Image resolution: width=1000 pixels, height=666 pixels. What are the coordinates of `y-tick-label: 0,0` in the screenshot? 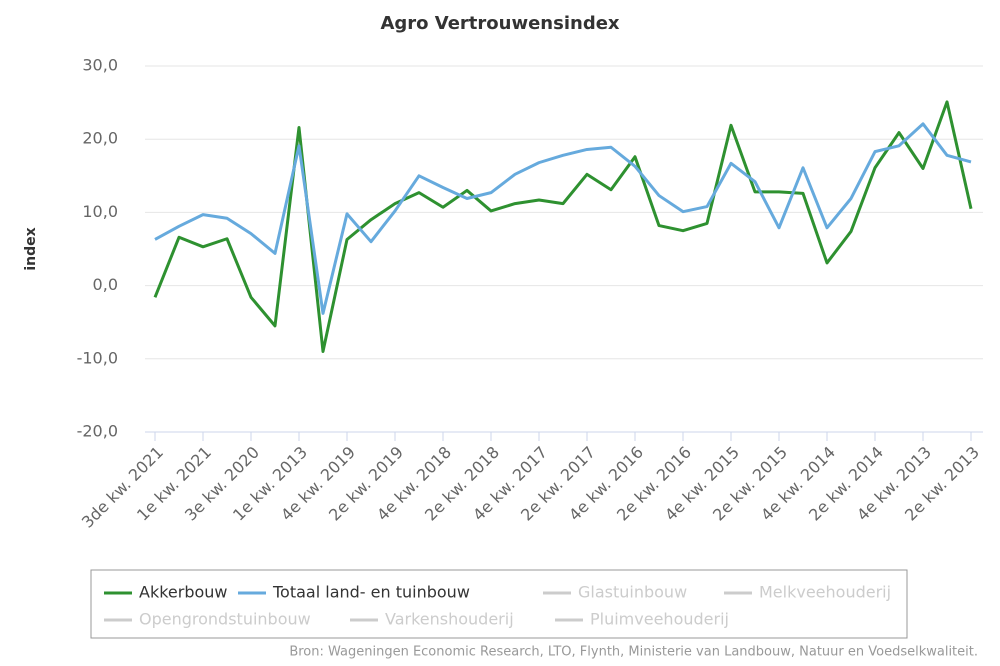 It's located at (105, 284).